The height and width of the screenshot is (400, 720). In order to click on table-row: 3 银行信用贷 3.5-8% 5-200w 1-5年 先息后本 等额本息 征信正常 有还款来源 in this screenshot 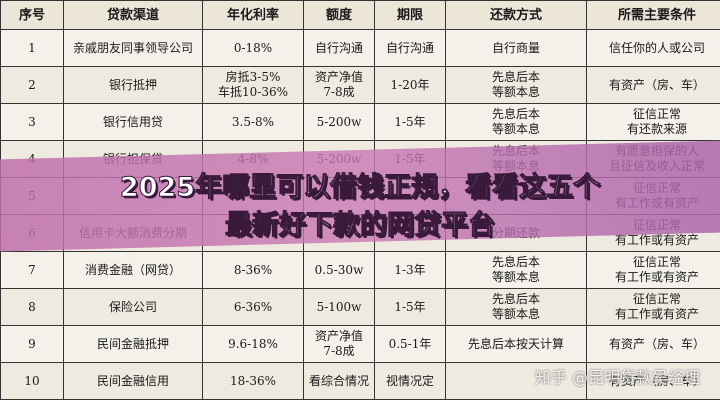, I will do `click(360, 122)`.